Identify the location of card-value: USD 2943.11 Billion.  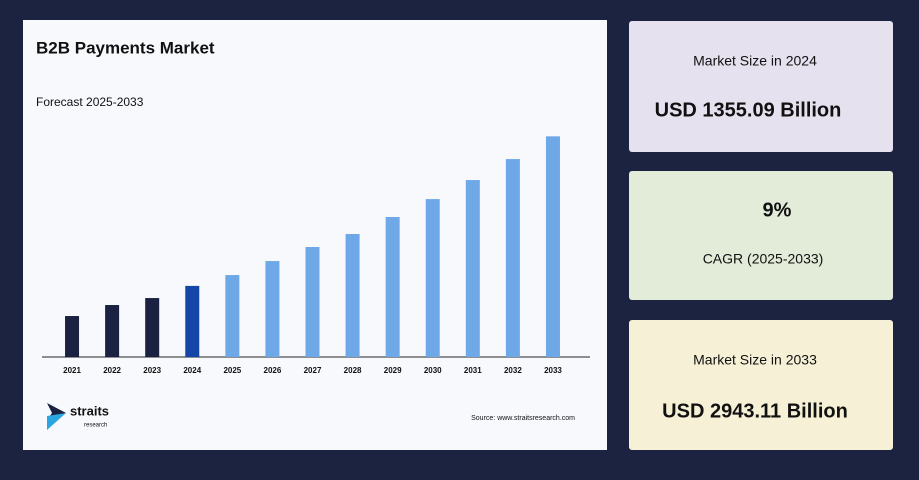
(755, 411).